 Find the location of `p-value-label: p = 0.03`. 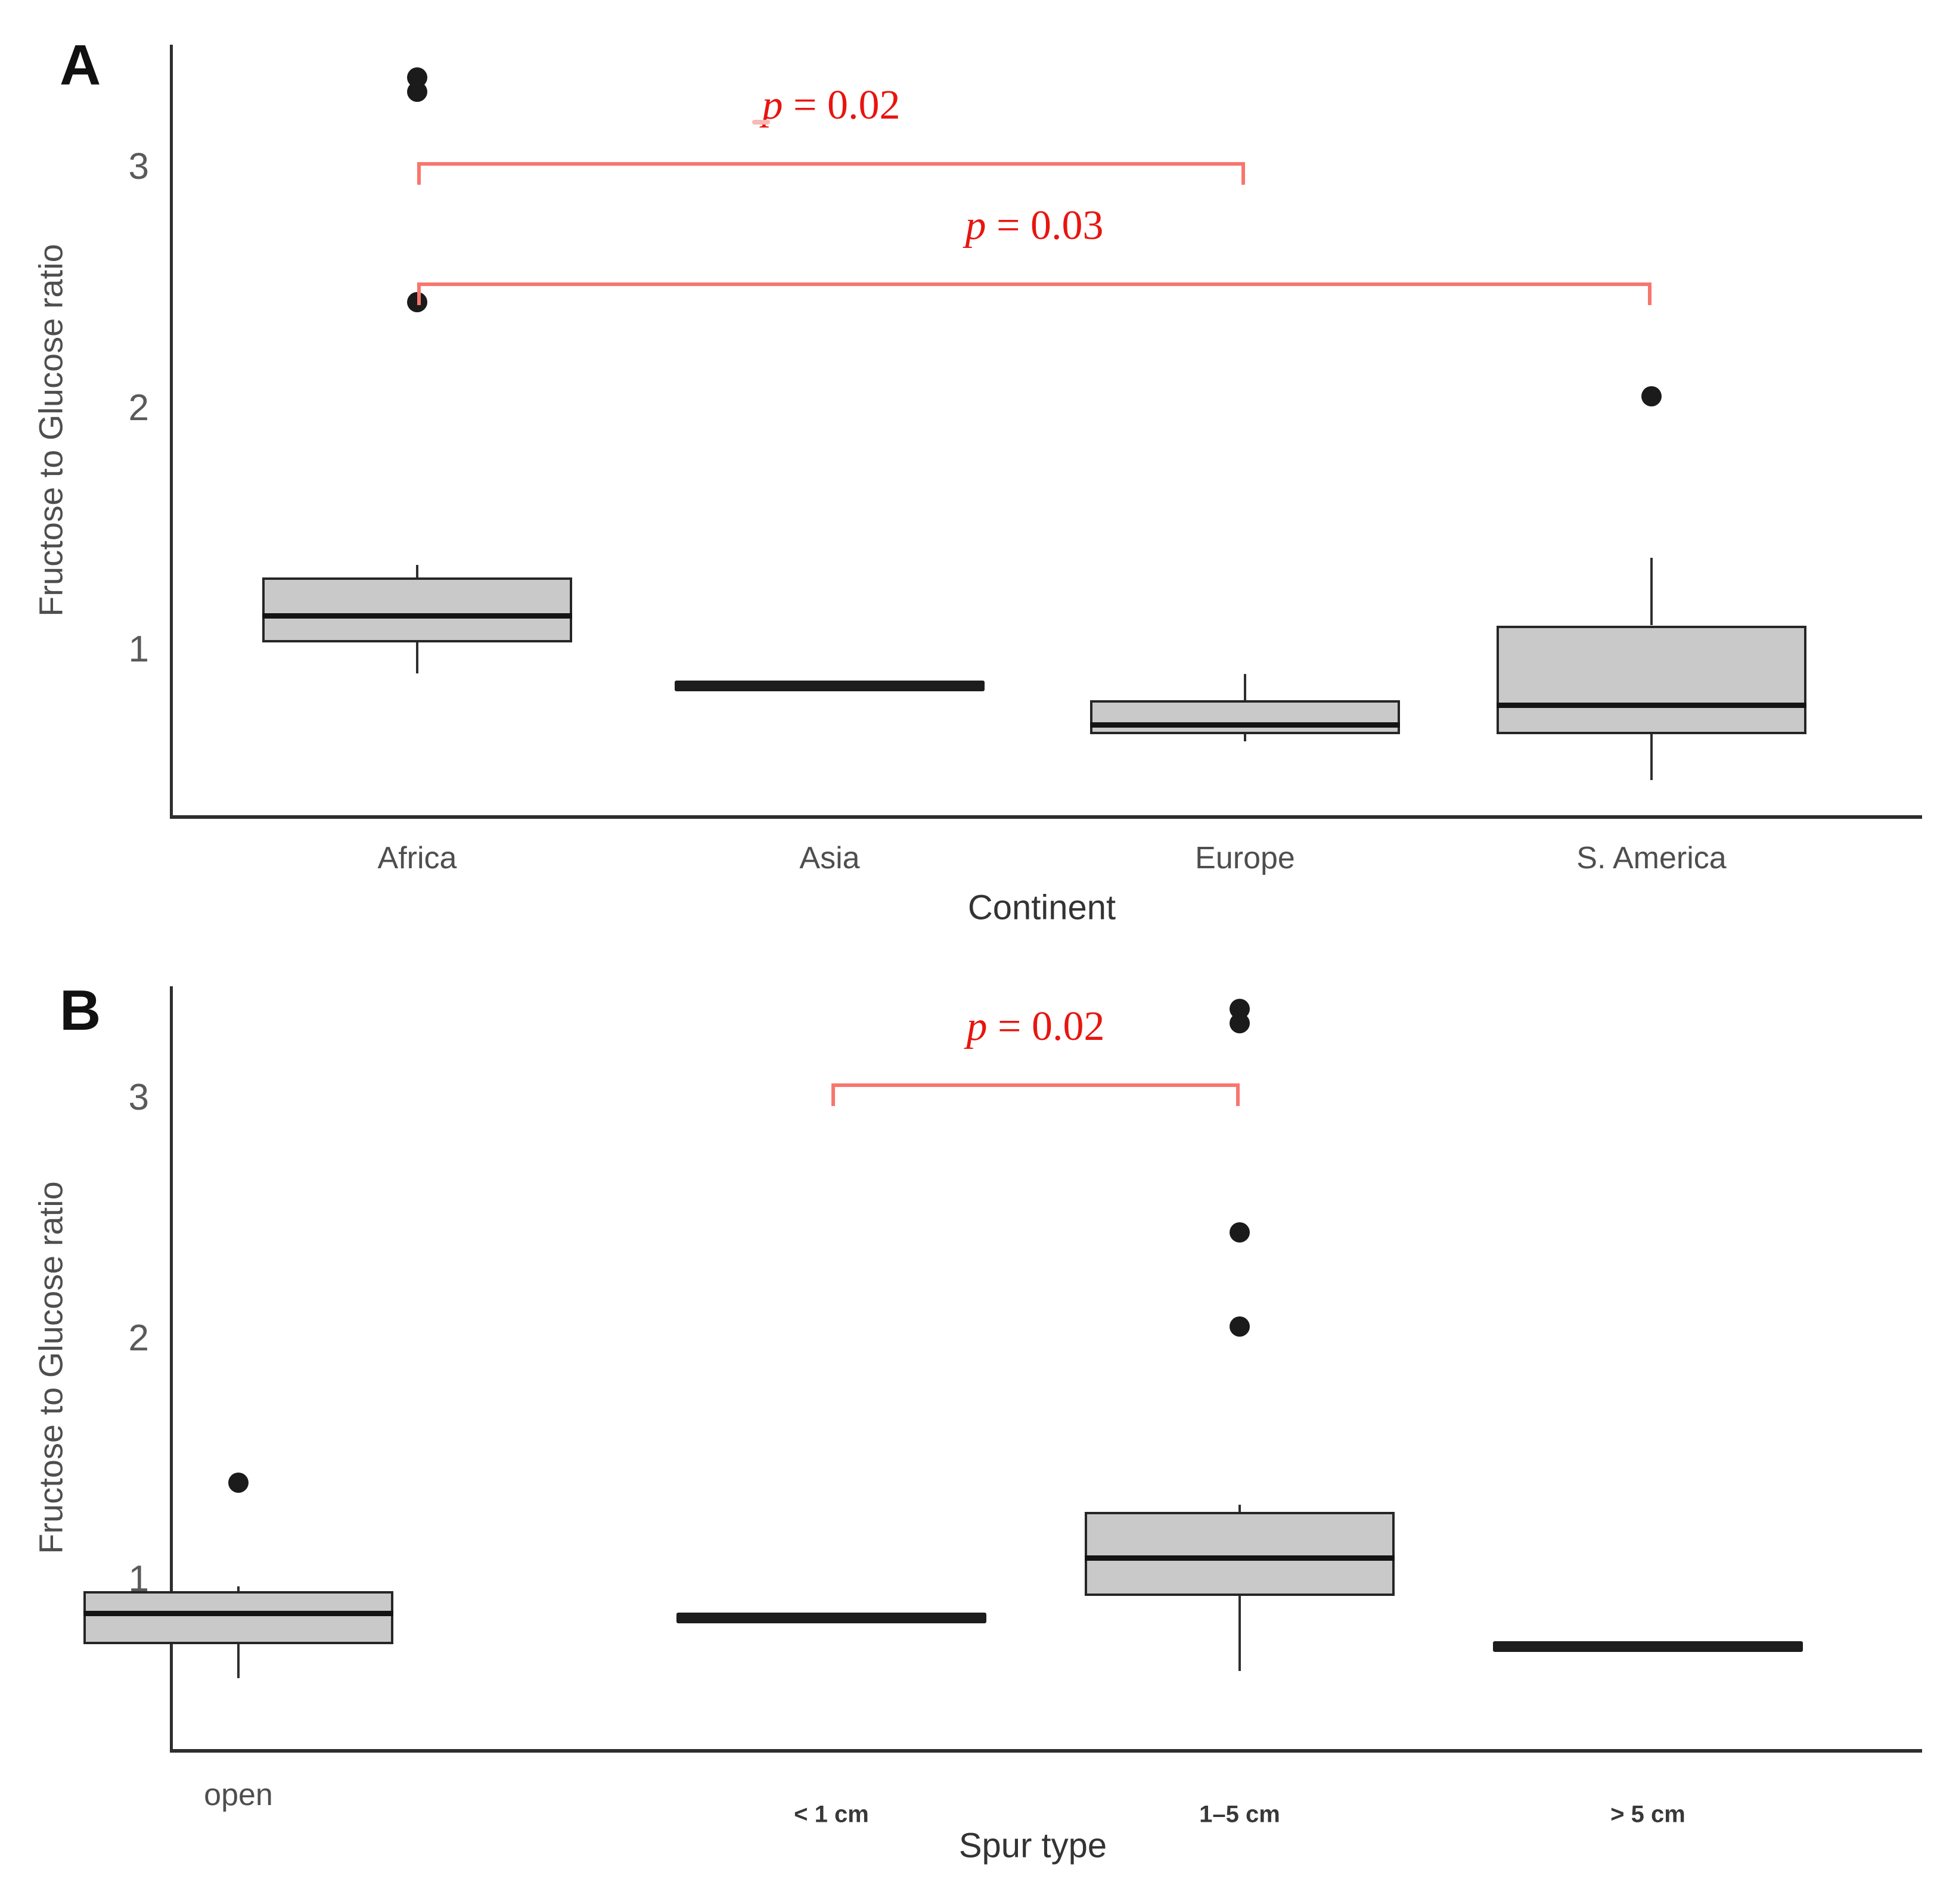

p-value-label: p = 0.03 is located at coordinates (1034, 226).